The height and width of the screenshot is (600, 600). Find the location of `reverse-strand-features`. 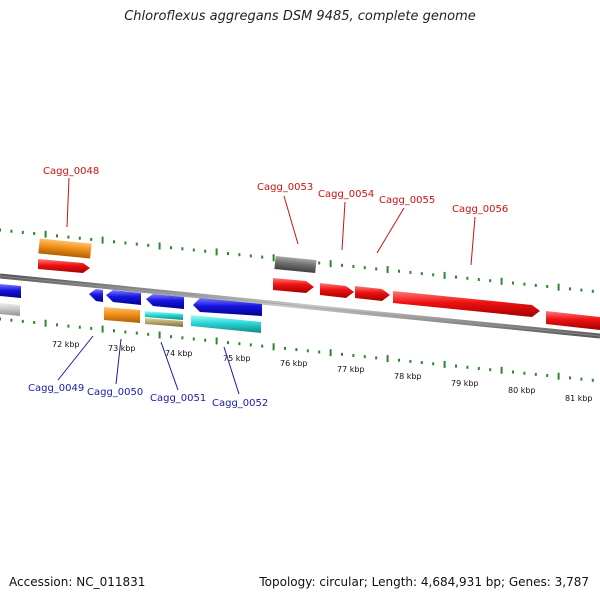

reverse-strand-features is located at coordinates (131, 308).